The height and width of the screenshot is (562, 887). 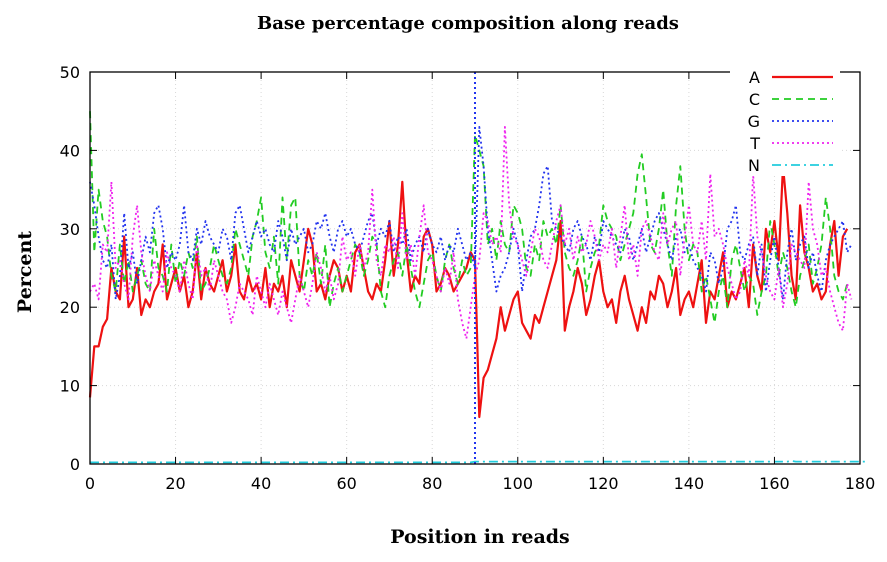 What do you see at coordinates (479, 461) in the screenshot?
I see `series-line-n` at bounding box center [479, 461].